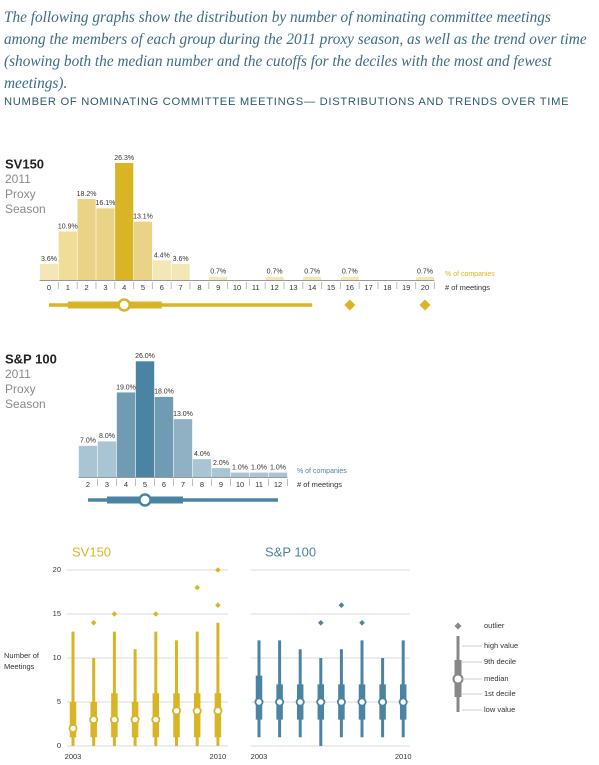 This screenshot has height=765, width=599. What do you see at coordinates (259, 484) in the screenshot?
I see `x-tick-label: 11` at bounding box center [259, 484].